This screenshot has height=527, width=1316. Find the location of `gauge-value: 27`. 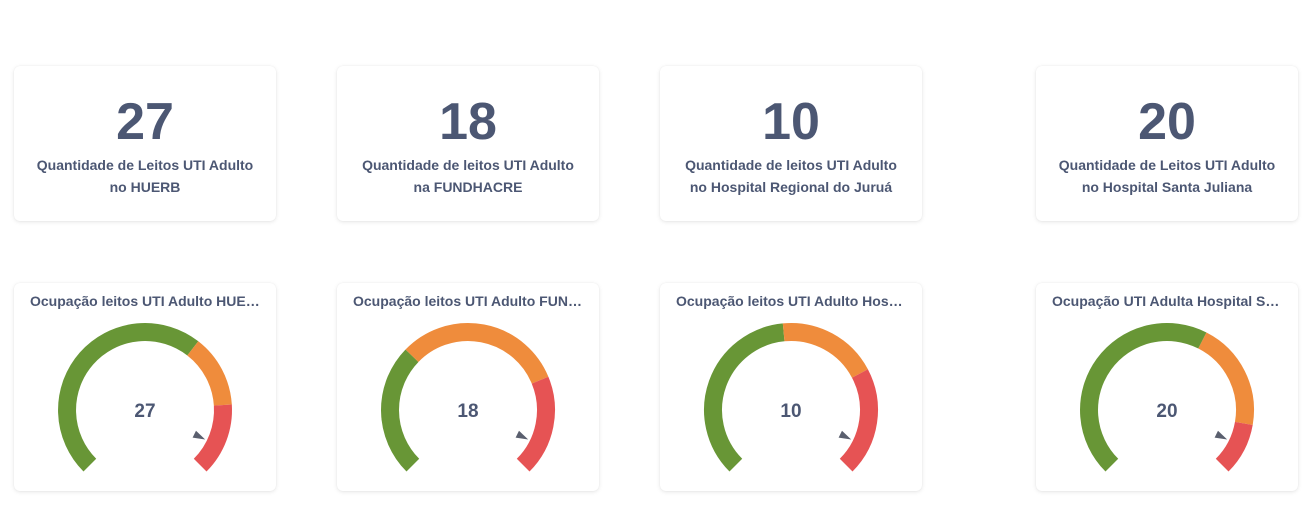

gauge-value: 27 is located at coordinates (144, 411).